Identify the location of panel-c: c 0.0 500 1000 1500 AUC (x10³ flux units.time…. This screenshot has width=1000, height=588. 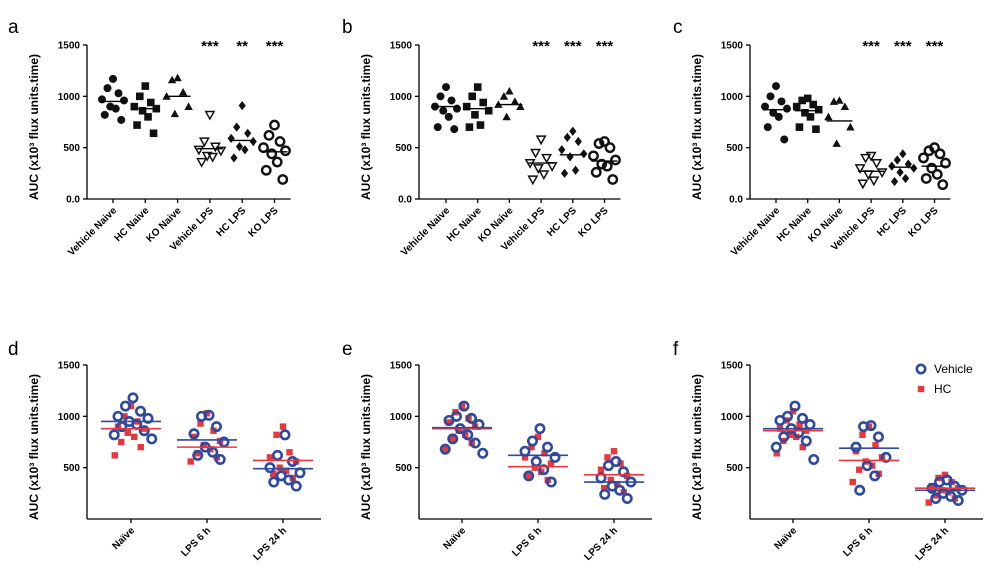
(812, 137).